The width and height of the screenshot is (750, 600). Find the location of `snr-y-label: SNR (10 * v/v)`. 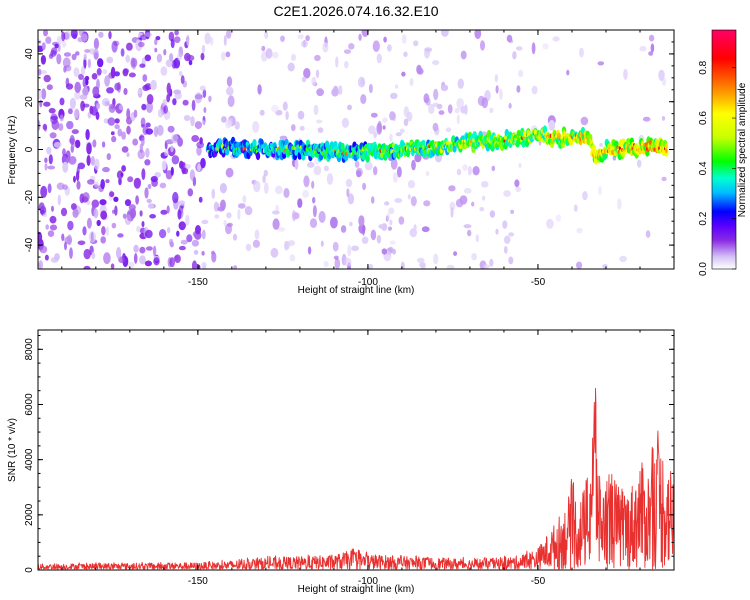

snr-y-label: SNR (10 * v/v) is located at coordinates (12, 450).